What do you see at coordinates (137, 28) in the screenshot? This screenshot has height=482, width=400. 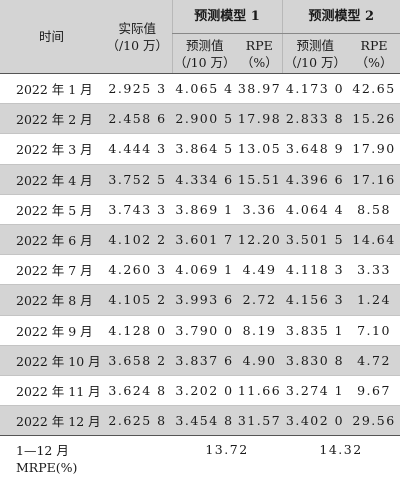 I see `header-actual-line1: 实际值` at bounding box center [137, 28].